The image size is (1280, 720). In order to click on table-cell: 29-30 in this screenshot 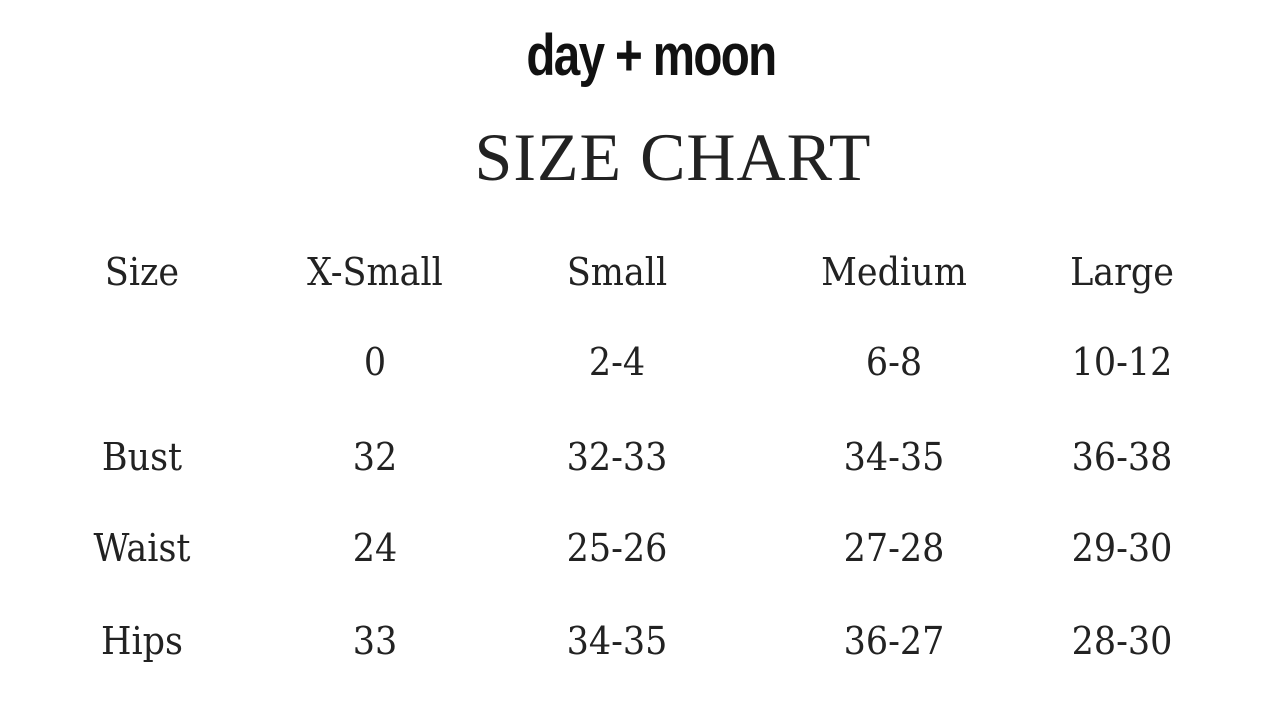, I will do `click(1122, 548)`.